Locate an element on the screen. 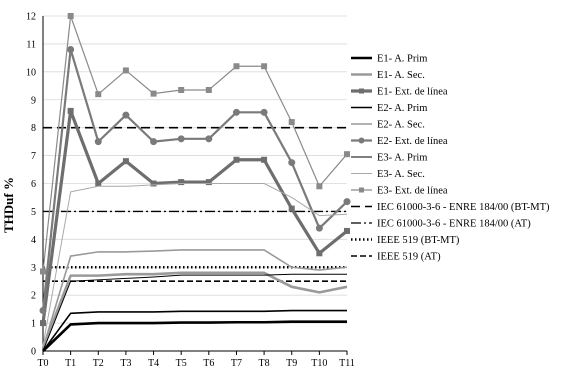  legend-label: IEC 61000-3-6 - ENRE 184/00 (AT) is located at coordinates (454, 224).